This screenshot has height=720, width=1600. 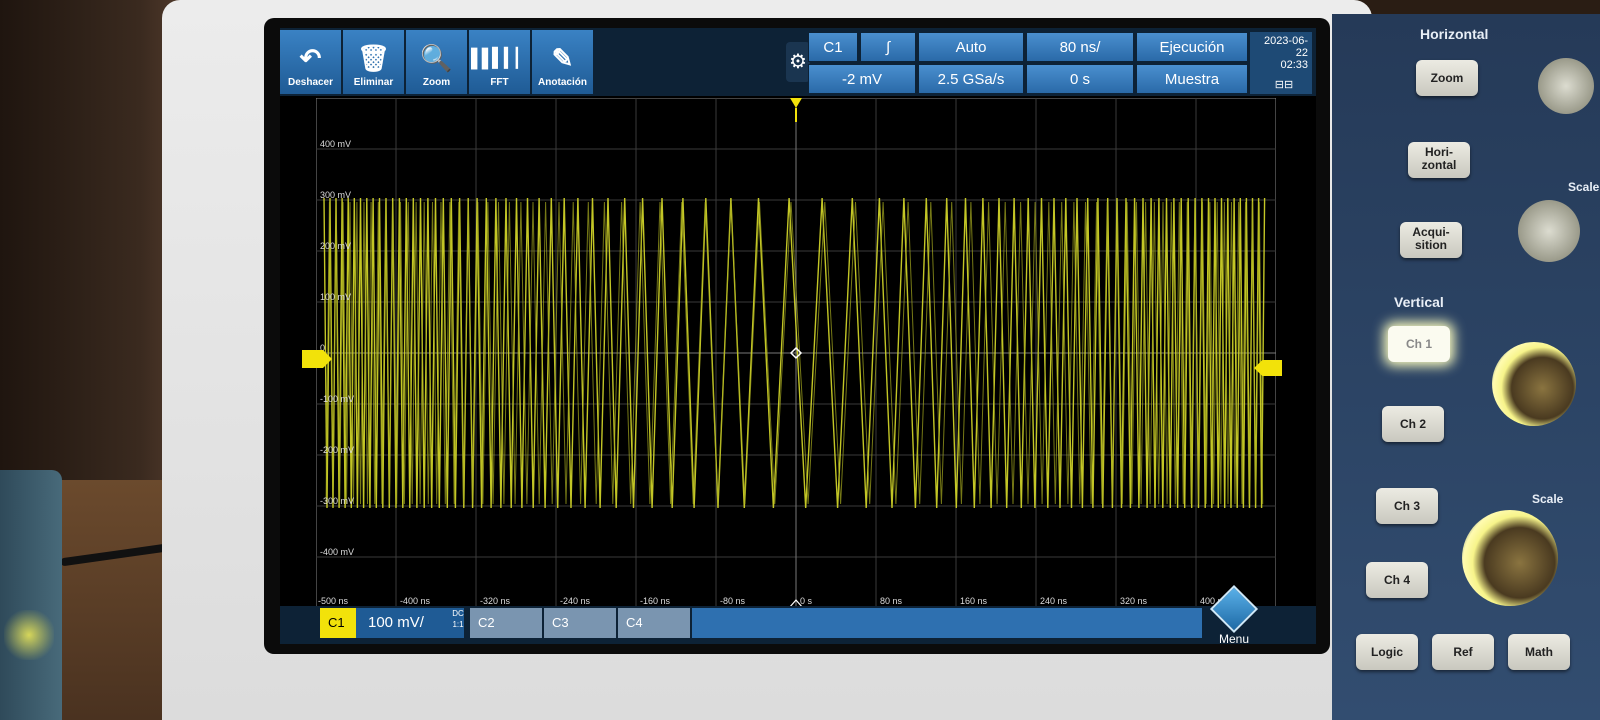 What do you see at coordinates (655, 601) in the screenshot?
I see `x-axis-label: -160 ns` at bounding box center [655, 601].